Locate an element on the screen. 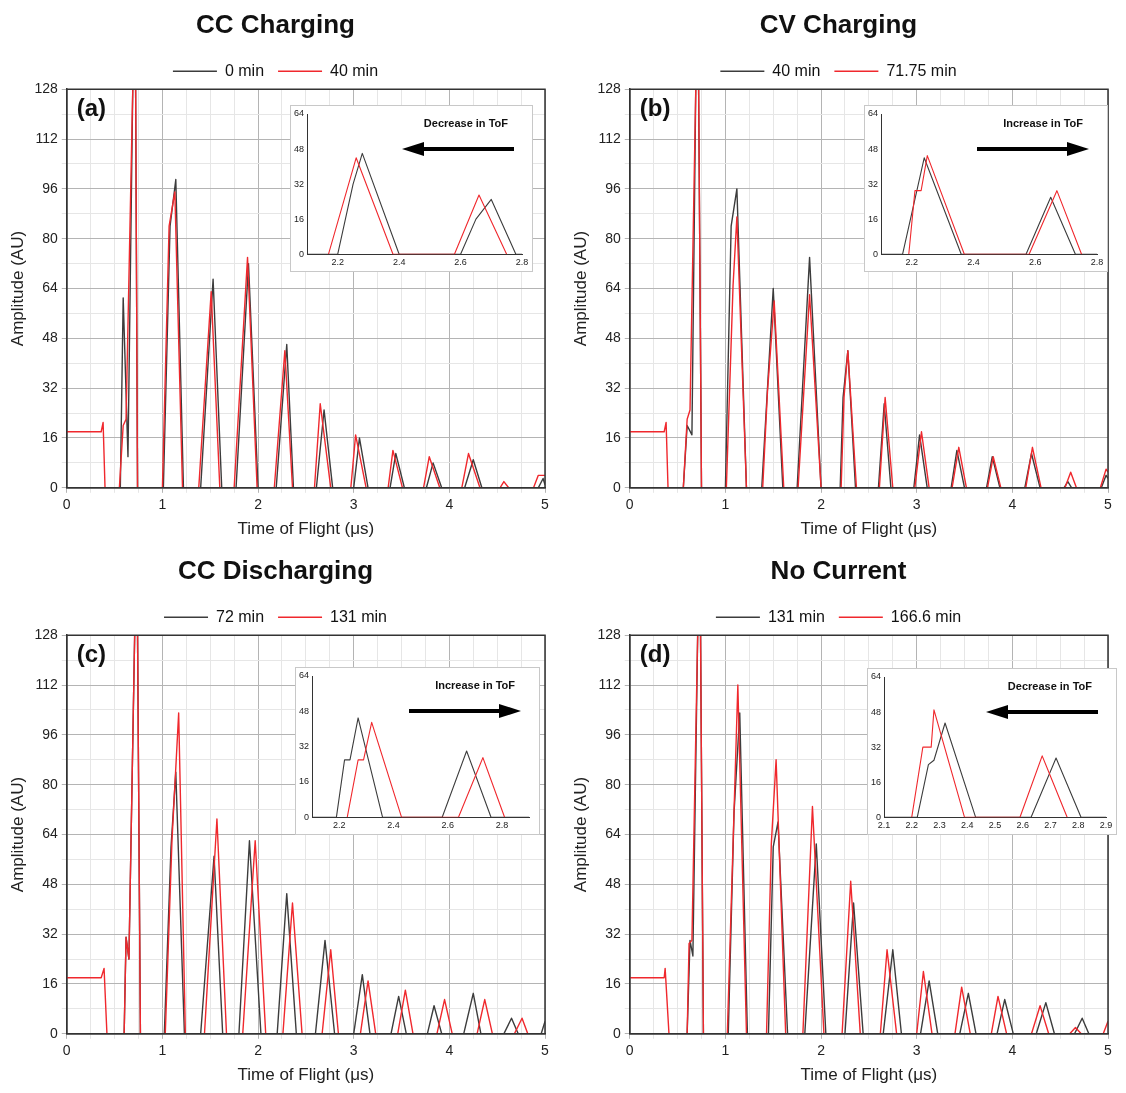 Image resolution: width=1126 pixels, height=1093 pixels. chart-title: CC Charging is located at coordinates (275, 23).